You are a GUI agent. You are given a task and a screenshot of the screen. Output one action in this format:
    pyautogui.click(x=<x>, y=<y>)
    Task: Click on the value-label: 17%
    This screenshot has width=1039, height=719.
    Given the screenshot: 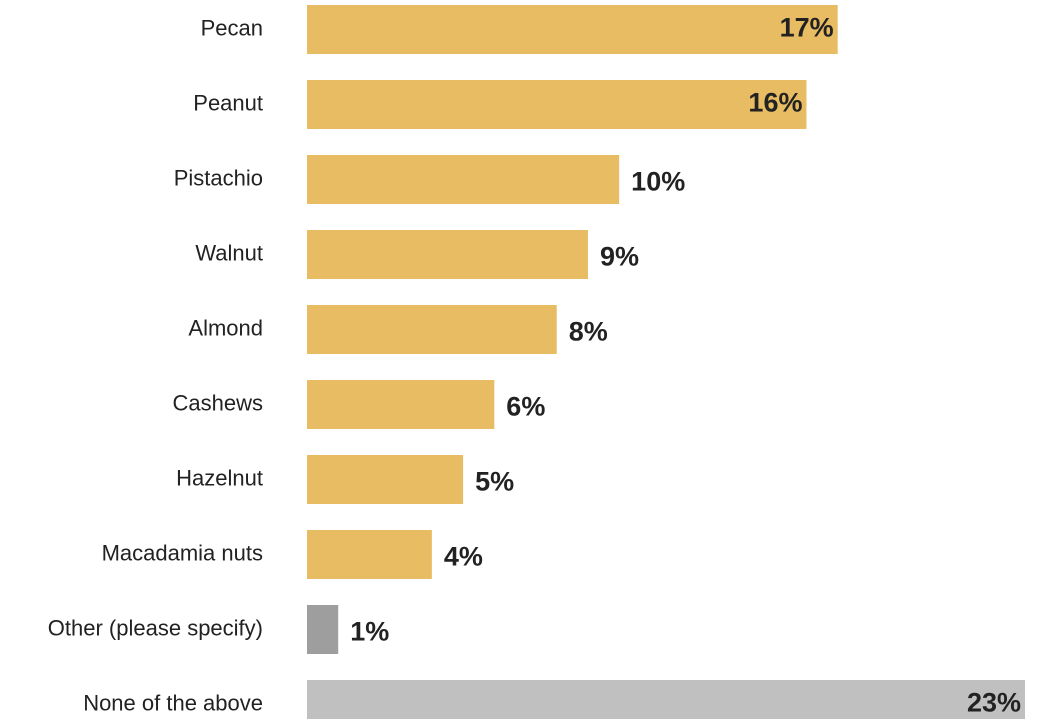 What is the action you would take?
    pyautogui.click(x=807, y=28)
    